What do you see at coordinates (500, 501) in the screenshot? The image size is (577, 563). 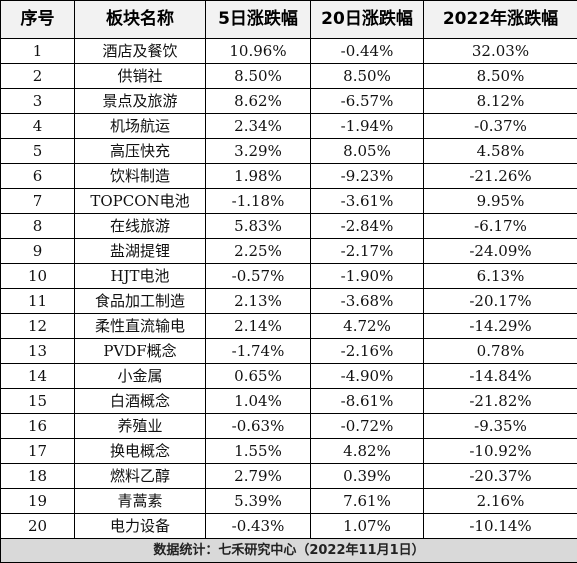 I see `cell-2022-change: 2.16%` at bounding box center [500, 501].